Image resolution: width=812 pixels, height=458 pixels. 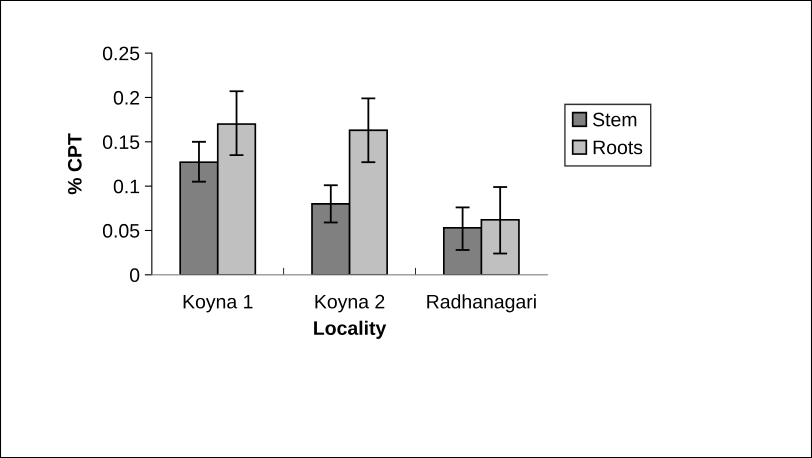 What do you see at coordinates (350, 329) in the screenshot?
I see `x-axis-title: Locality` at bounding box center [350, 329].